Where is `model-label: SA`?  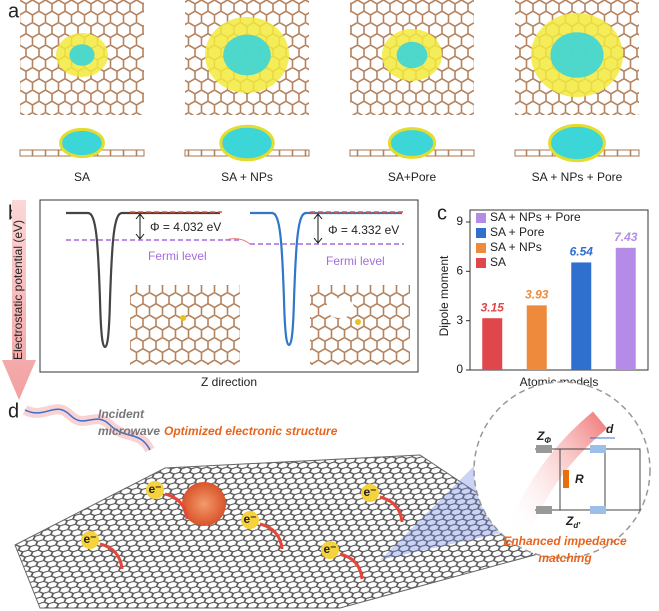 model-label: SA is located at coordinates (82, 177).